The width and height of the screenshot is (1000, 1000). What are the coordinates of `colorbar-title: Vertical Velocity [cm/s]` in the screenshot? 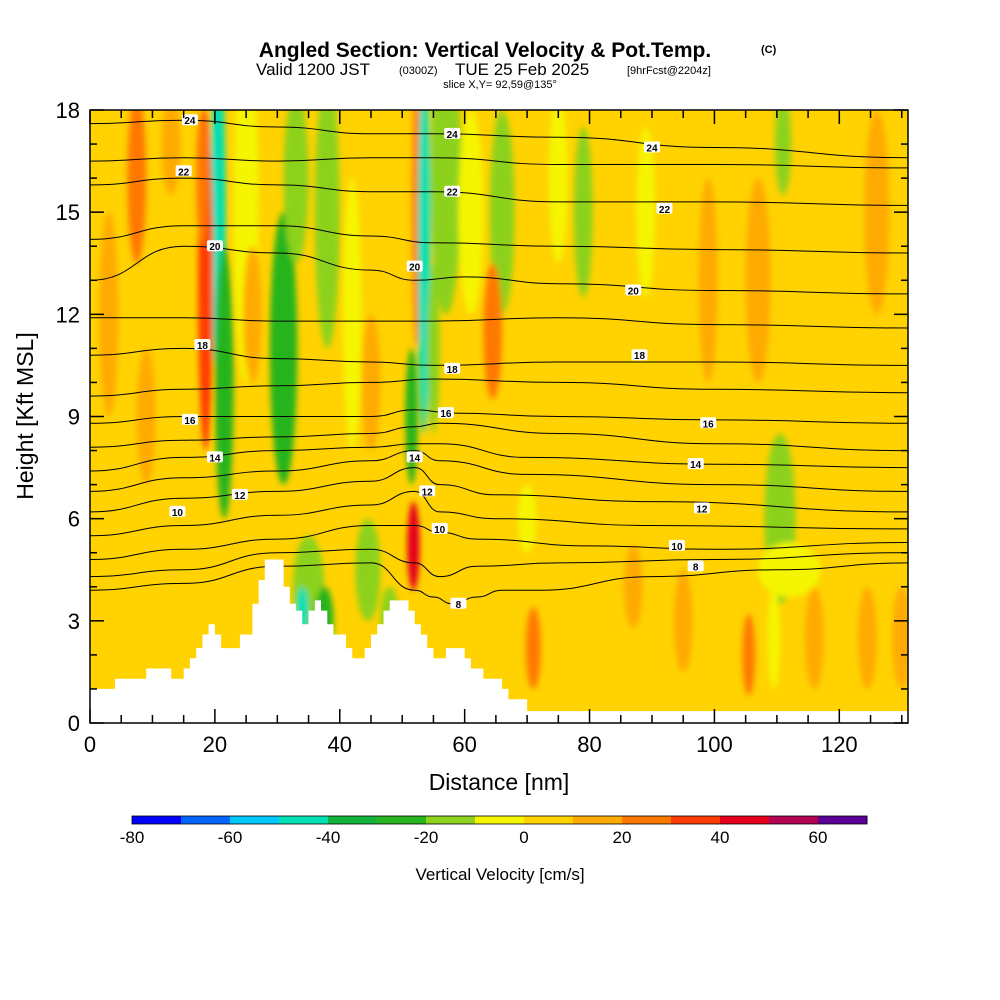 It's located at (499, 874).